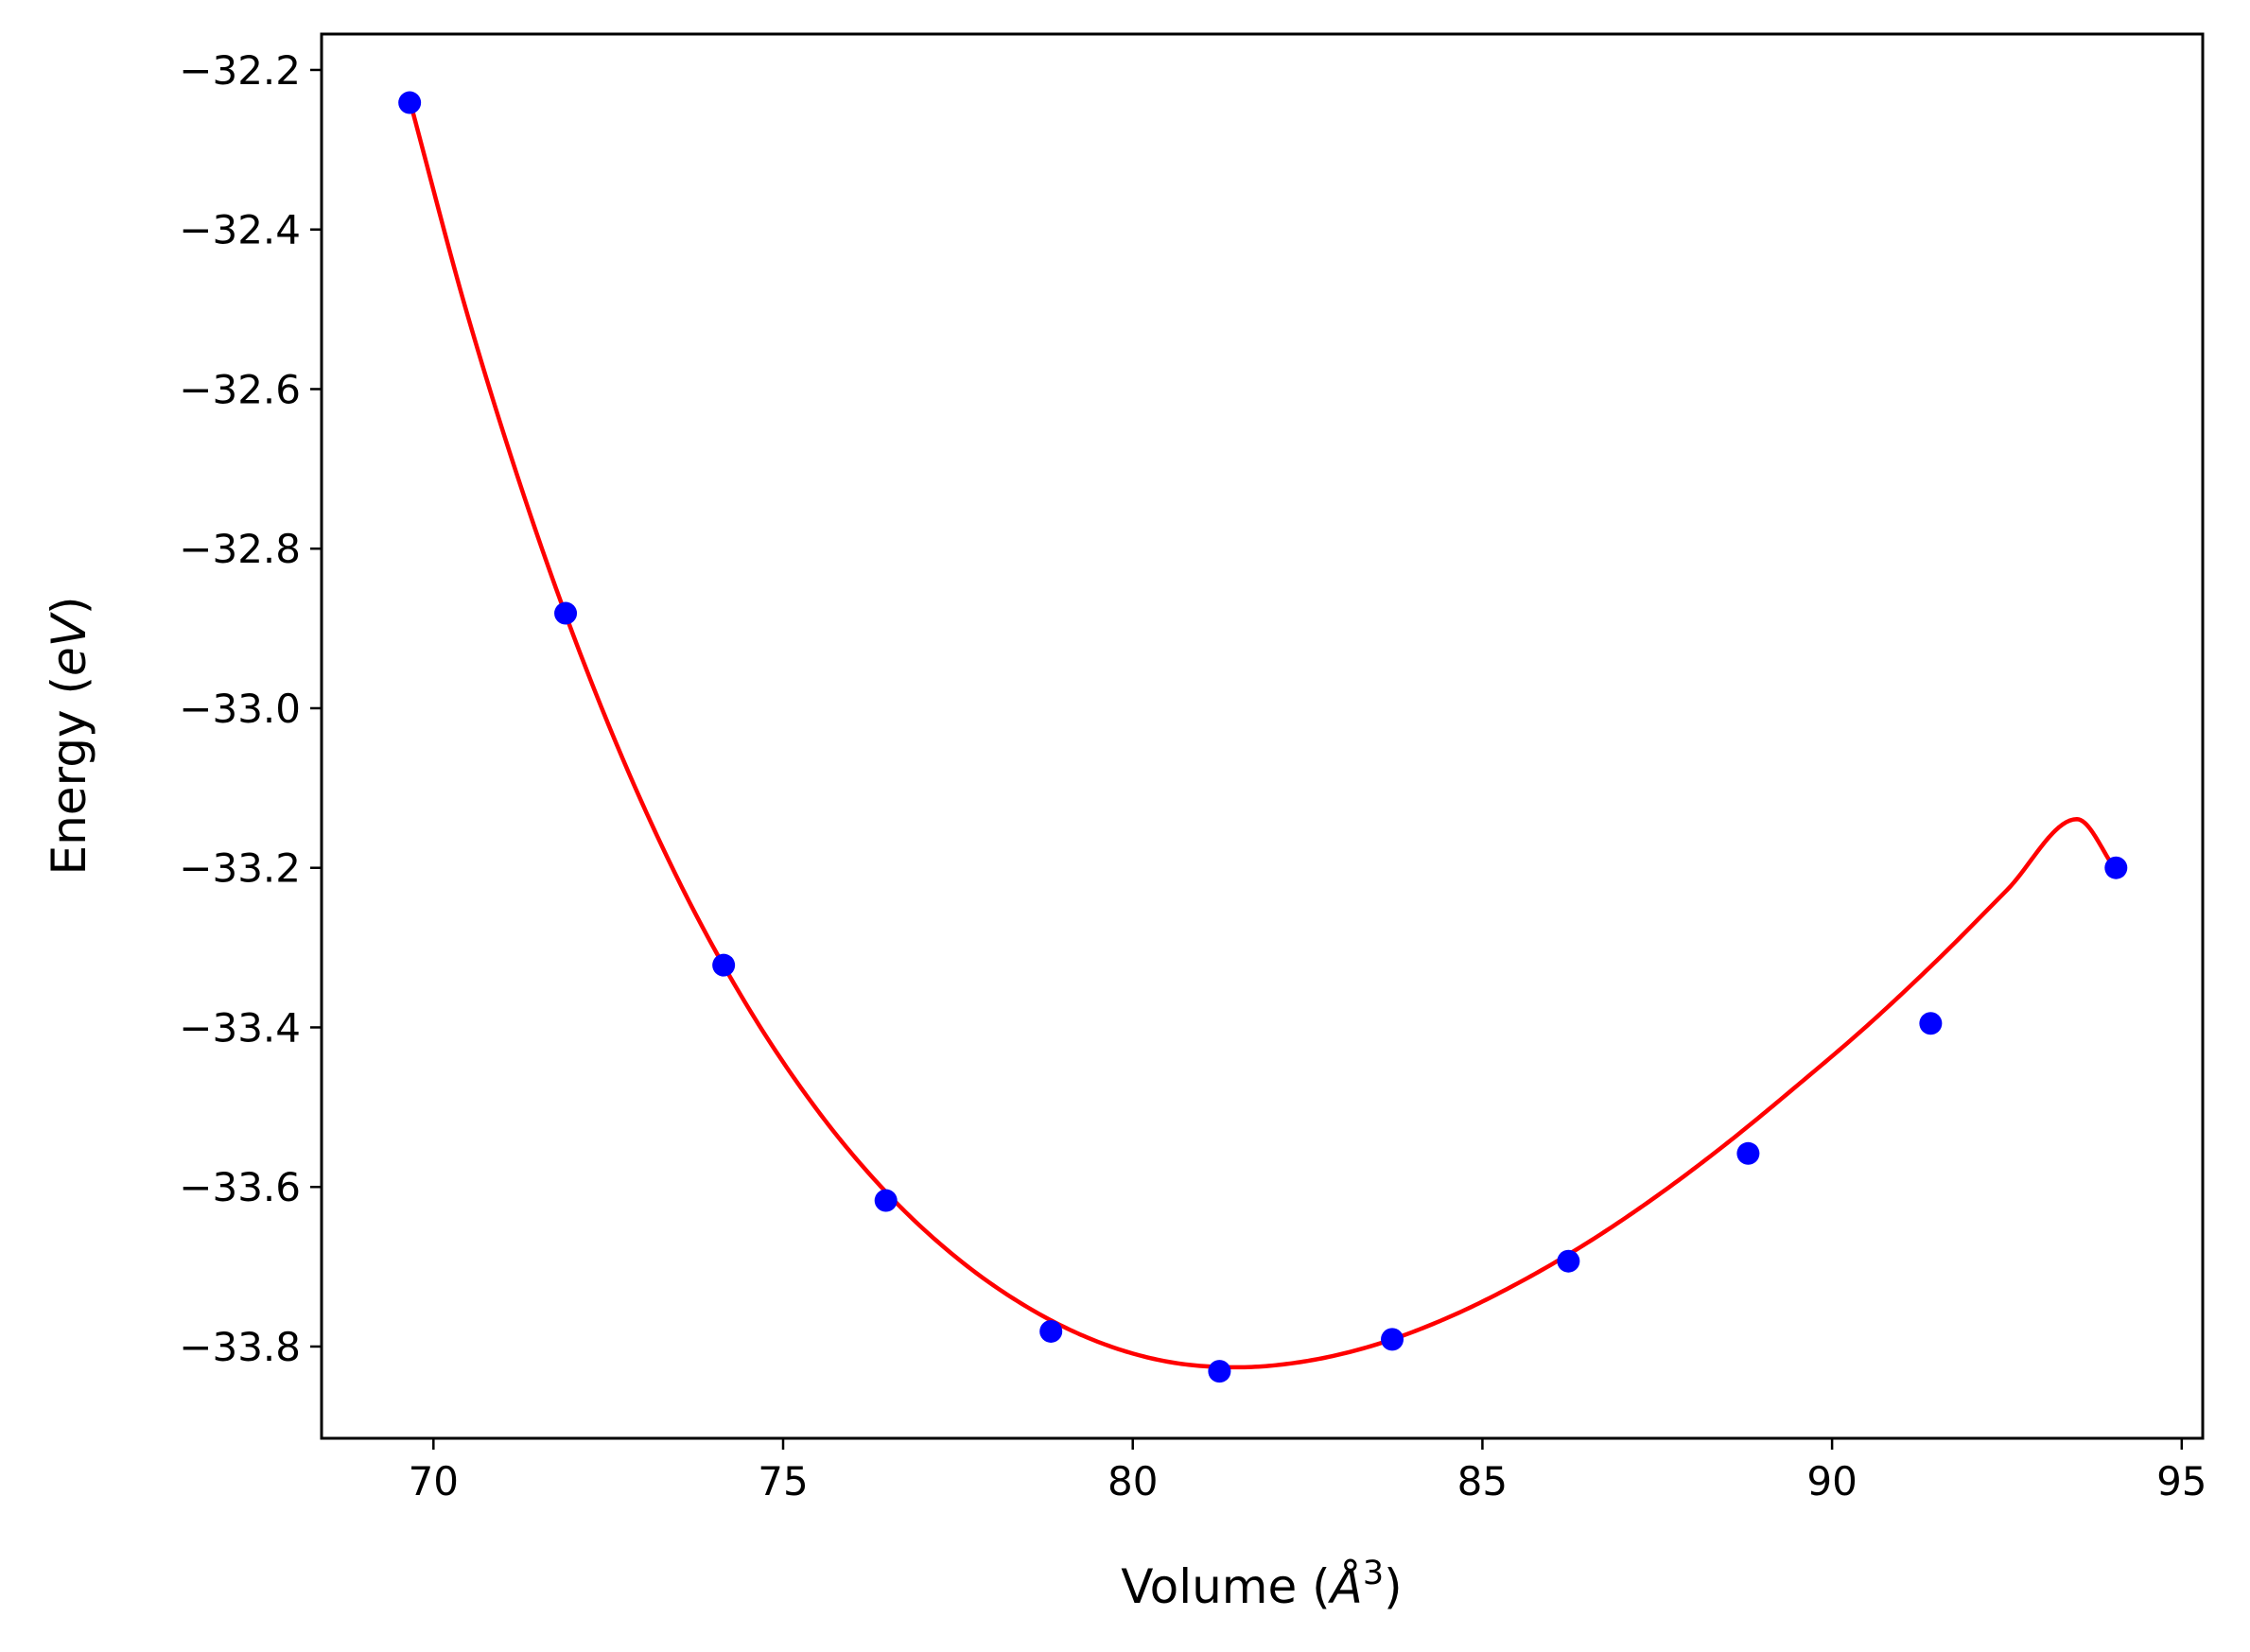  I want to click on x-axis-label-close: ), so click(1393, 1587).